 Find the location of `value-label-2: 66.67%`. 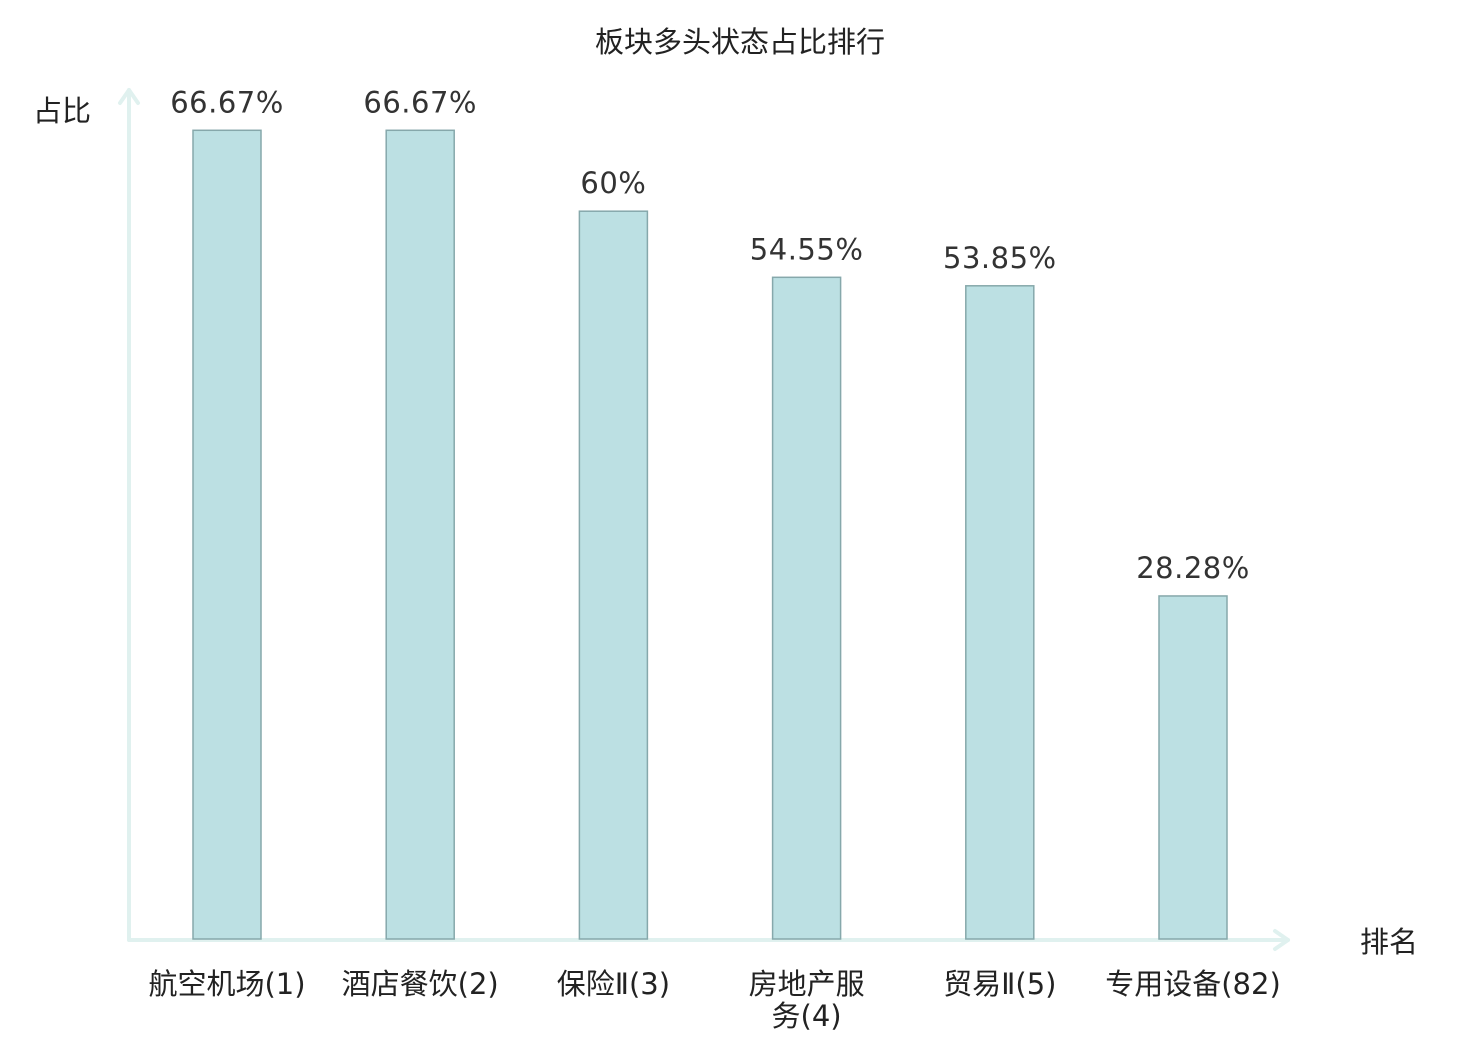

value-label-2: 66.67% is located at coordinates (420, 102).